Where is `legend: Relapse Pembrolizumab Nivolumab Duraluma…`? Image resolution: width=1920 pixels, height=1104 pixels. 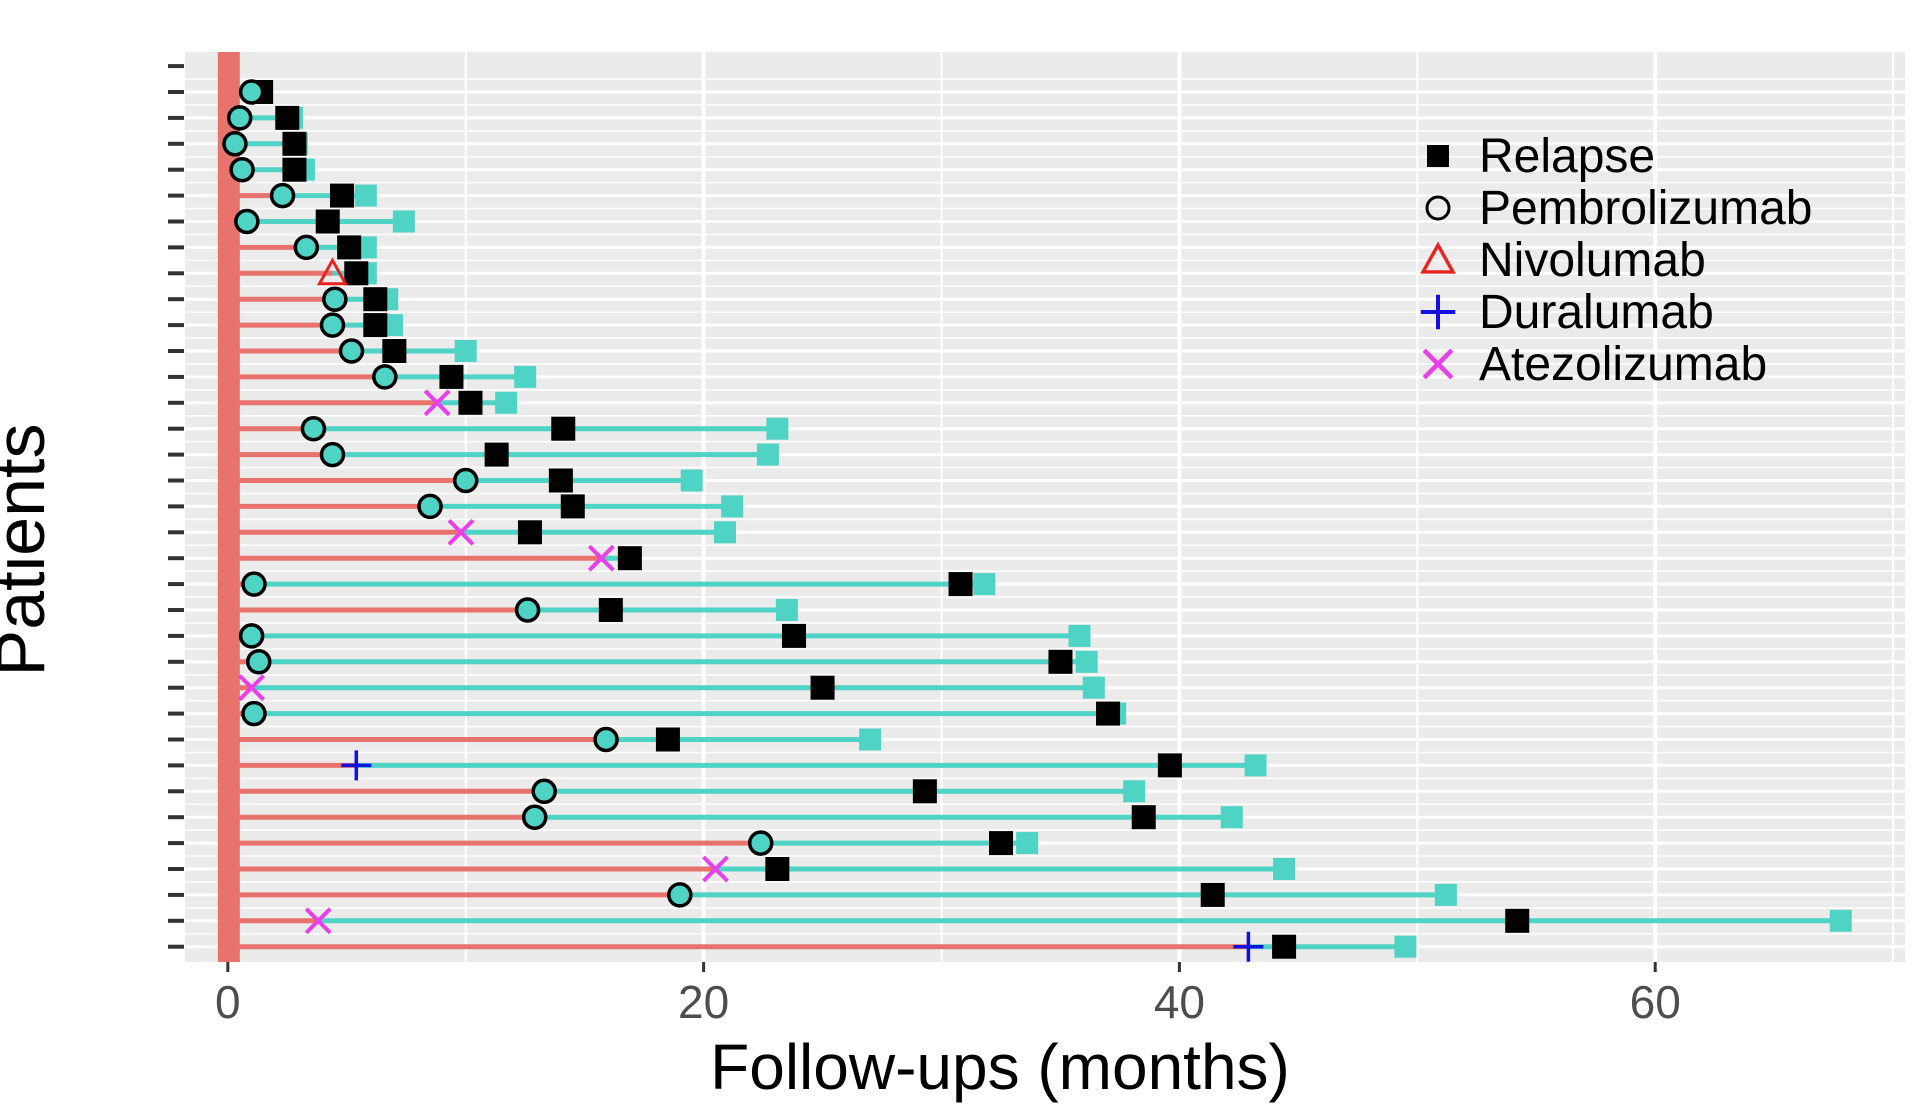 legend: Relapse Pembrolizumab Nivolumab Duraluma… is located at coordinates (1614, 260).